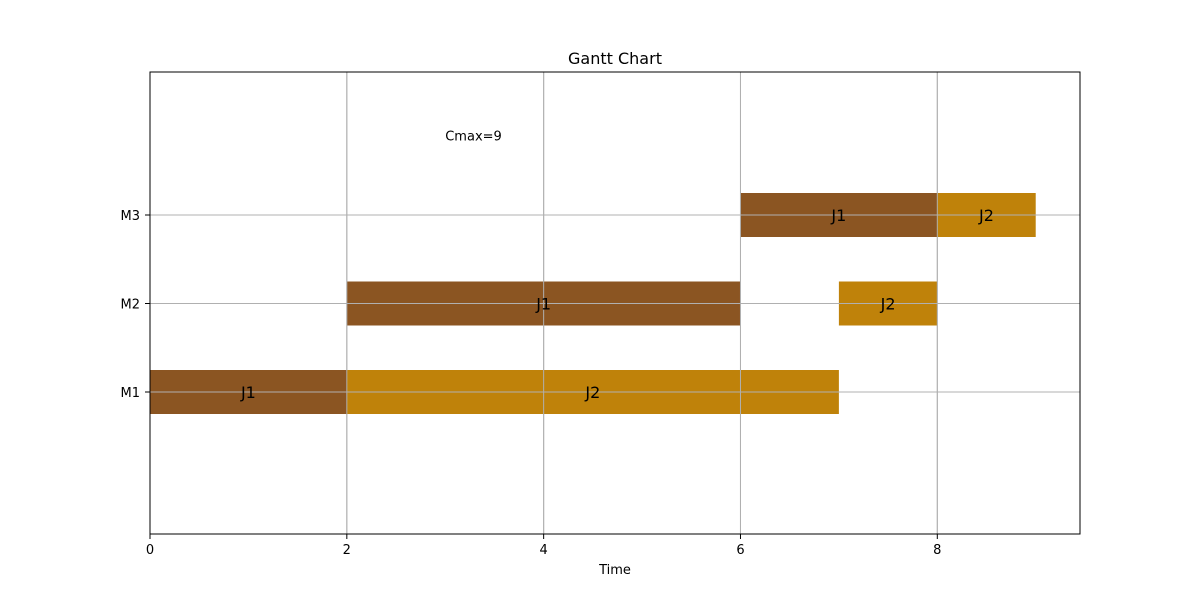 The image size is (1200, 600). Describe the element at coordinates (615, 58) in the screenshot. I see `chart-title: Gantt Chart` at that location.